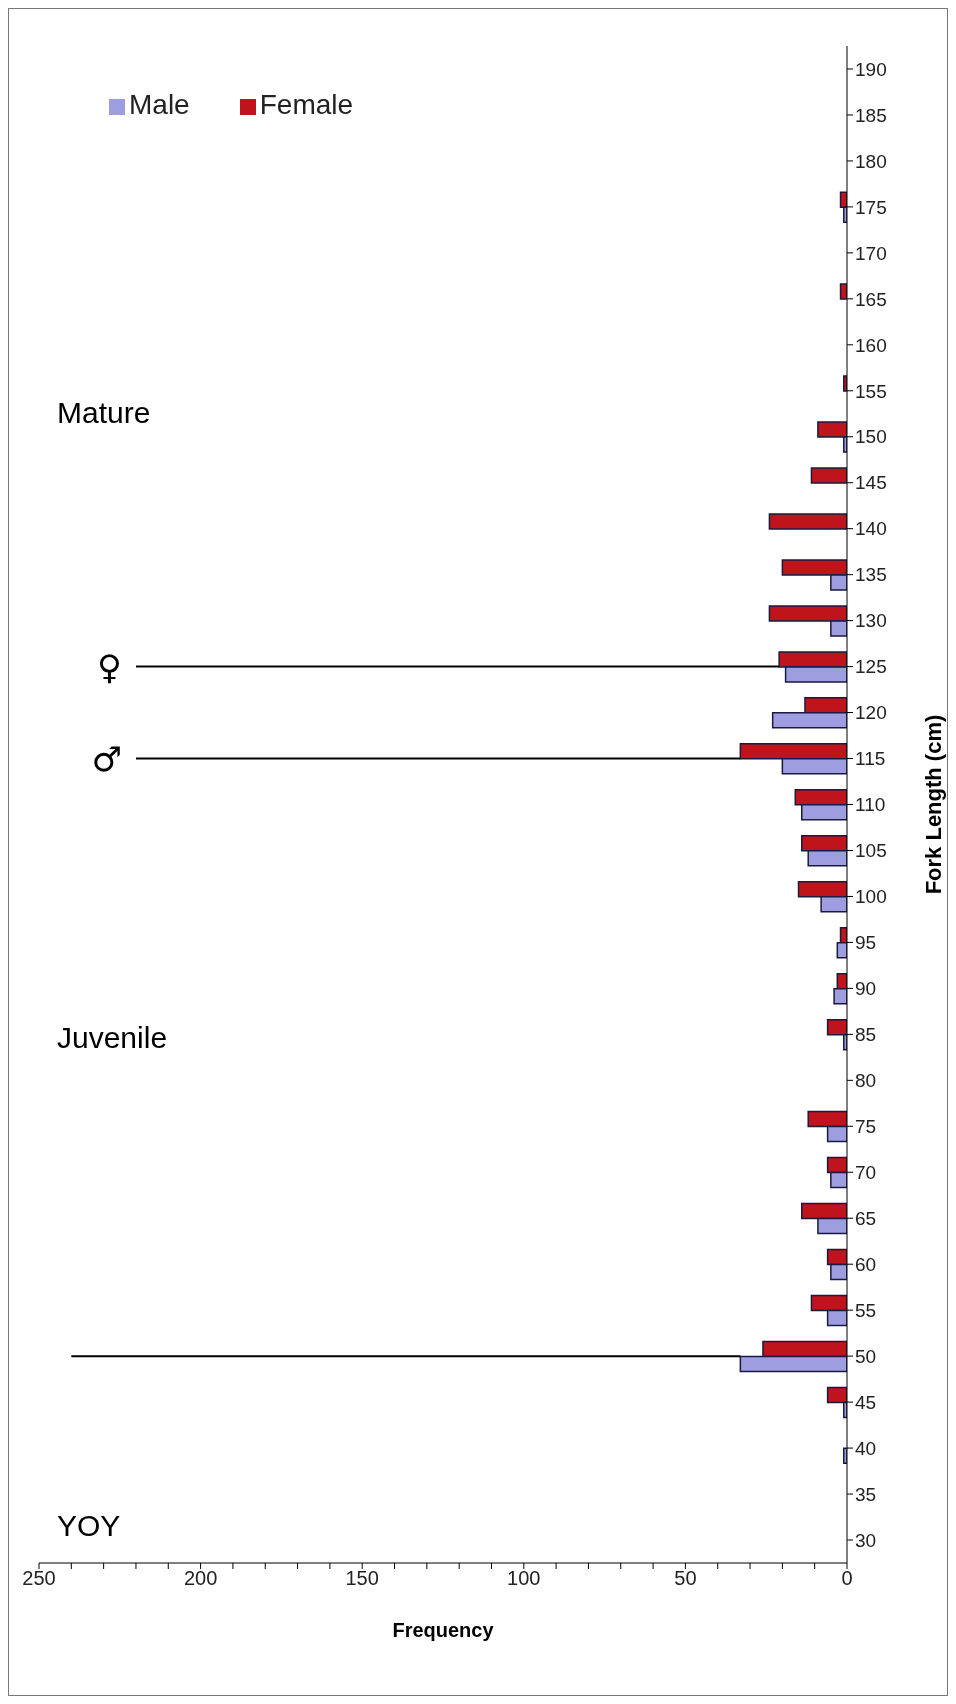 Image resolution: width=956 pixels, height=1704 pixels. I want to click on legend-label: Female, so click(306, 104).